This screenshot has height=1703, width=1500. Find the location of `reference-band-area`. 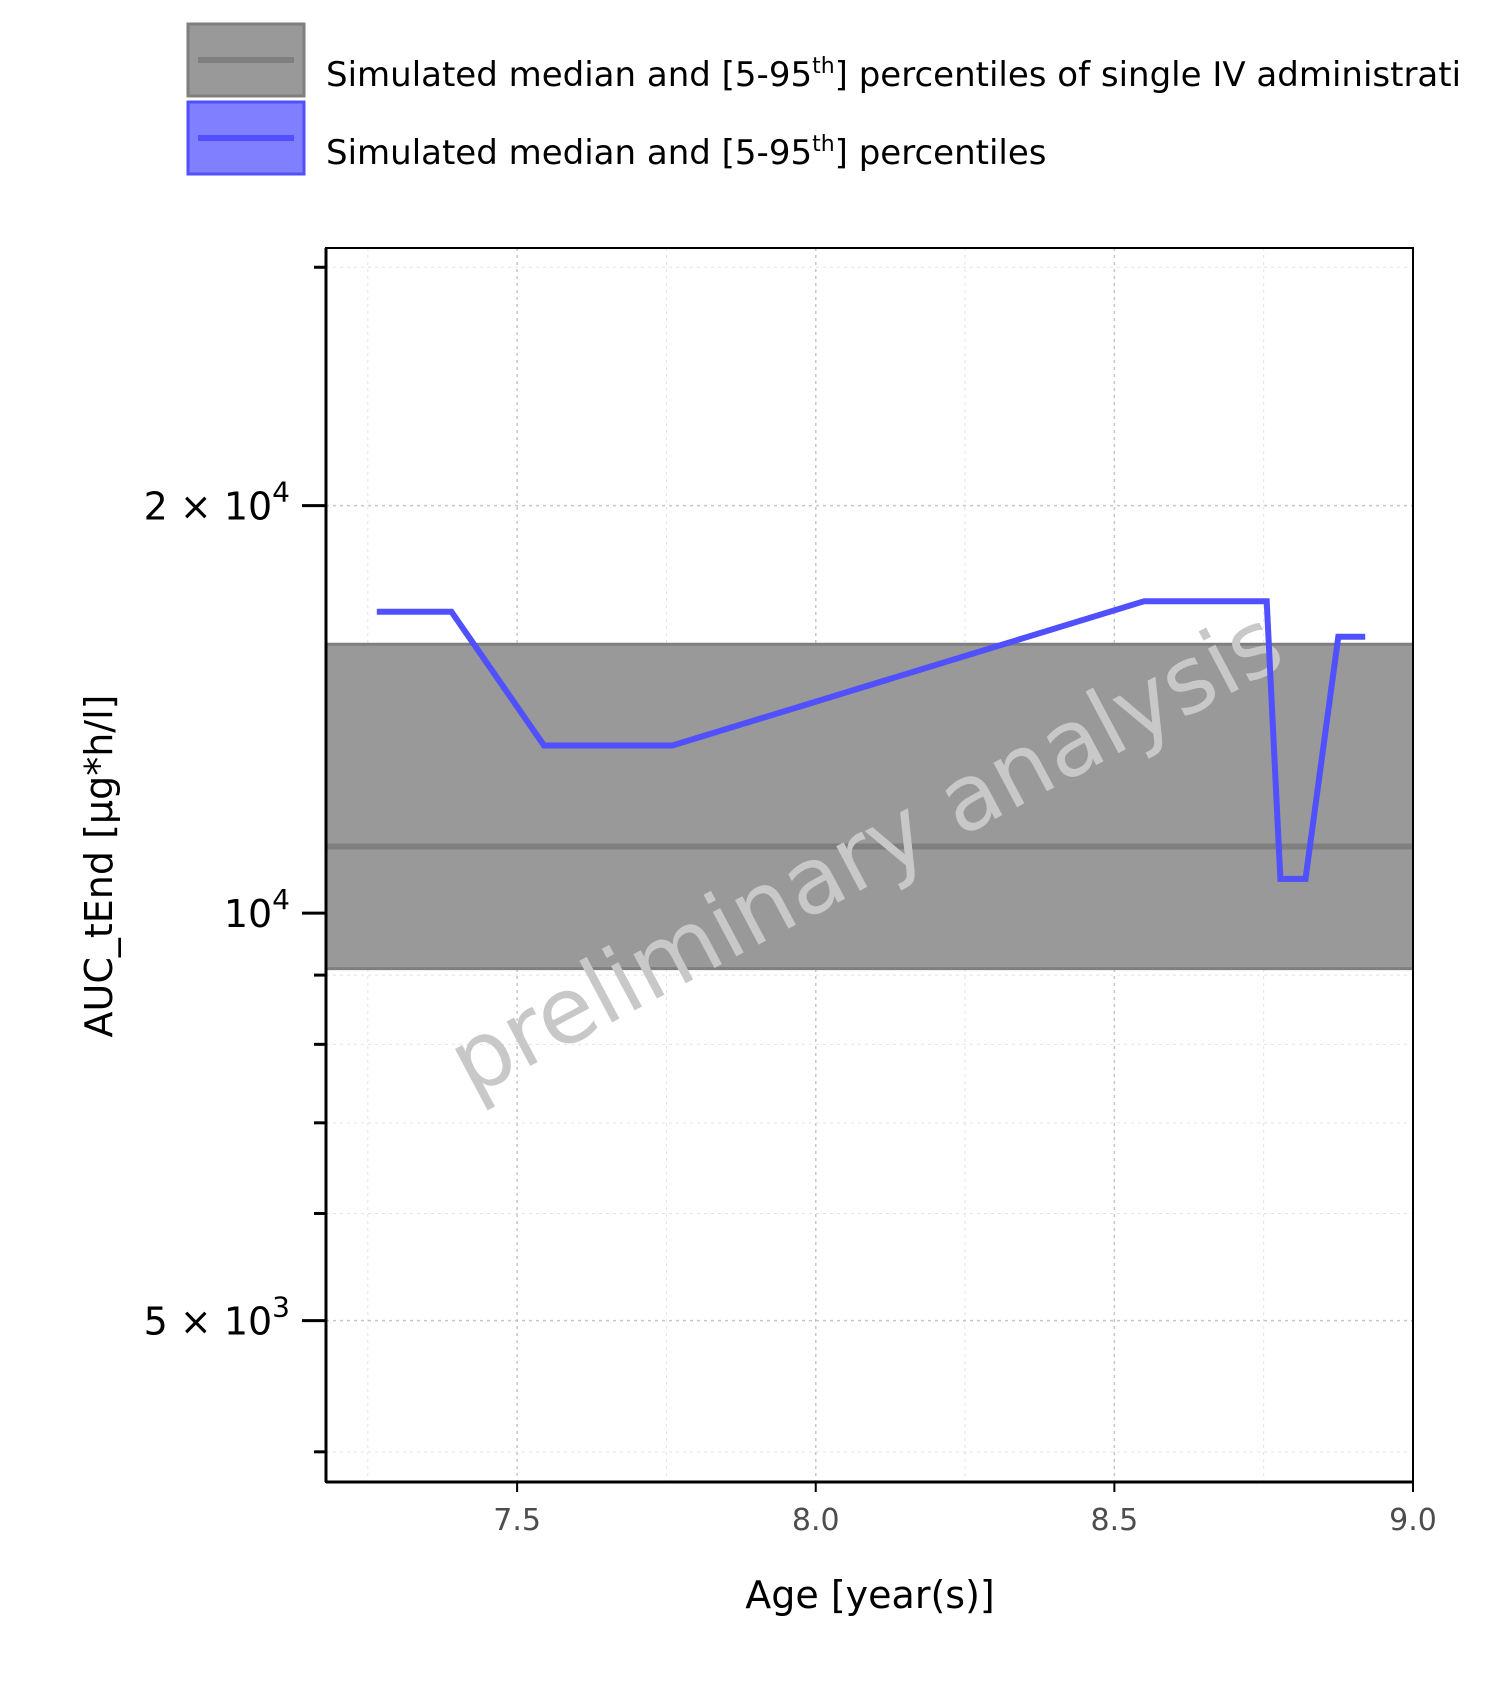

reference-band-area is located at coordinates (869, 806).